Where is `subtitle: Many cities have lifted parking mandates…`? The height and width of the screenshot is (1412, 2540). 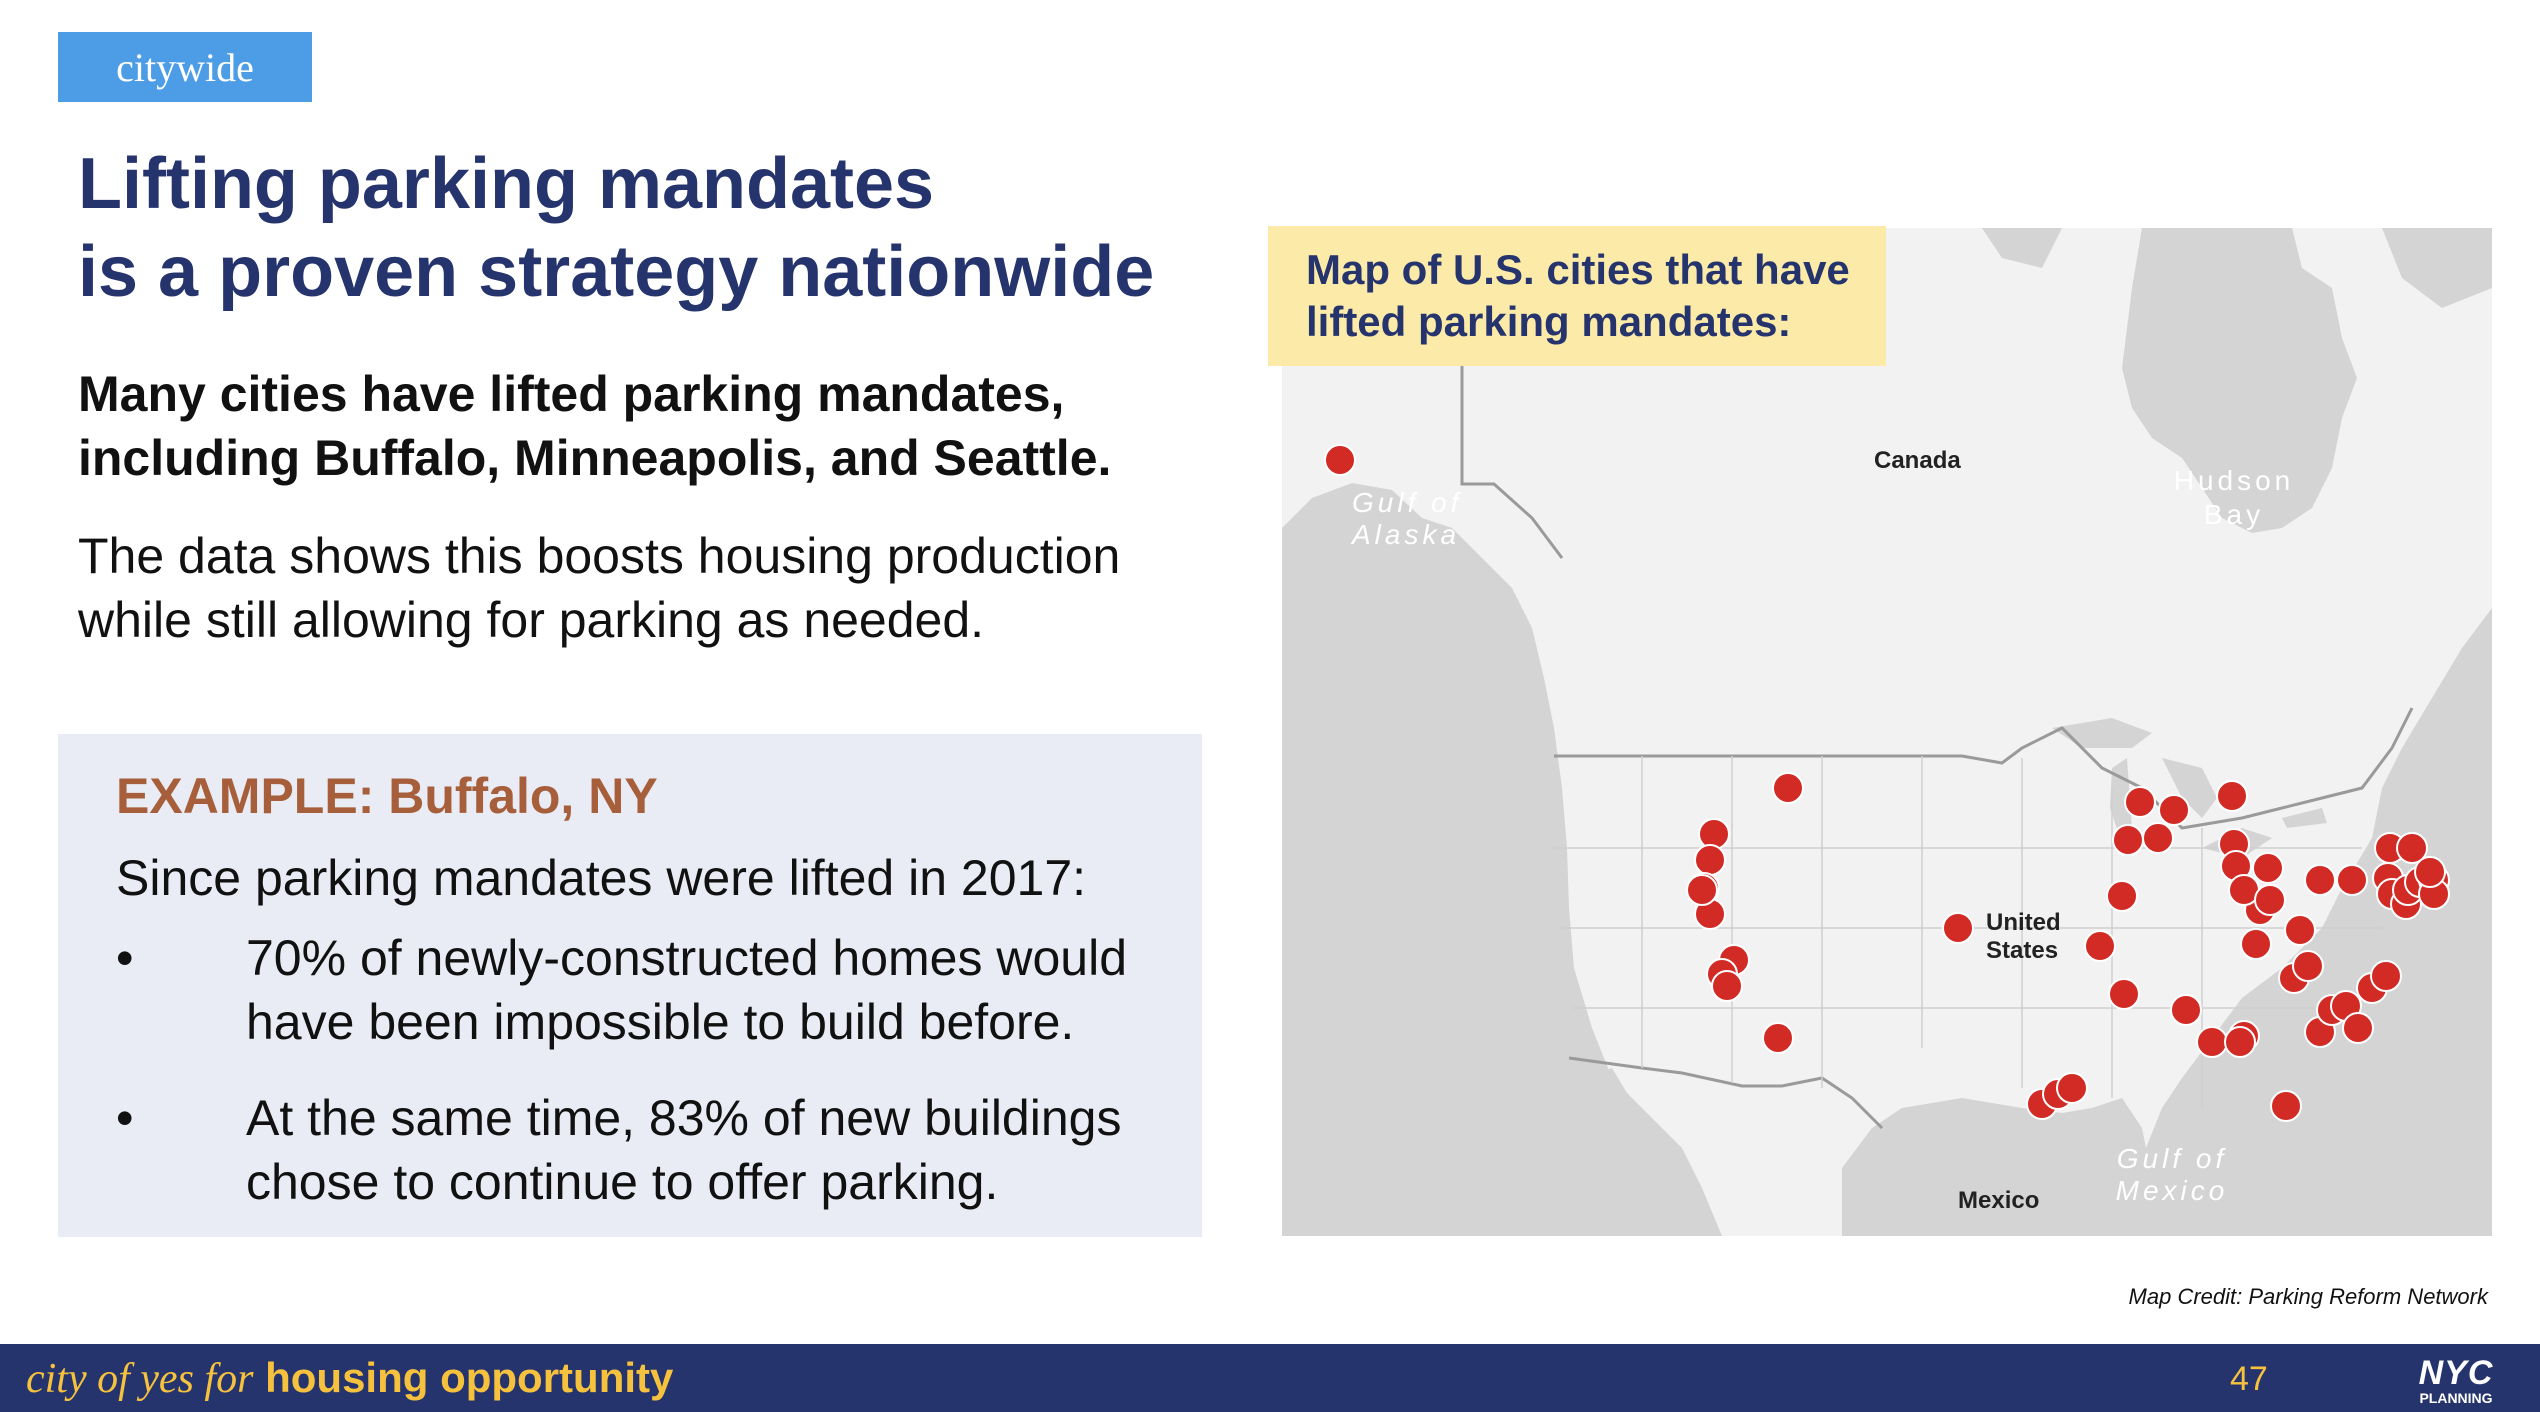 subtitle: Many cities have lifted parking mandates… is located at coordinates (643, 426).